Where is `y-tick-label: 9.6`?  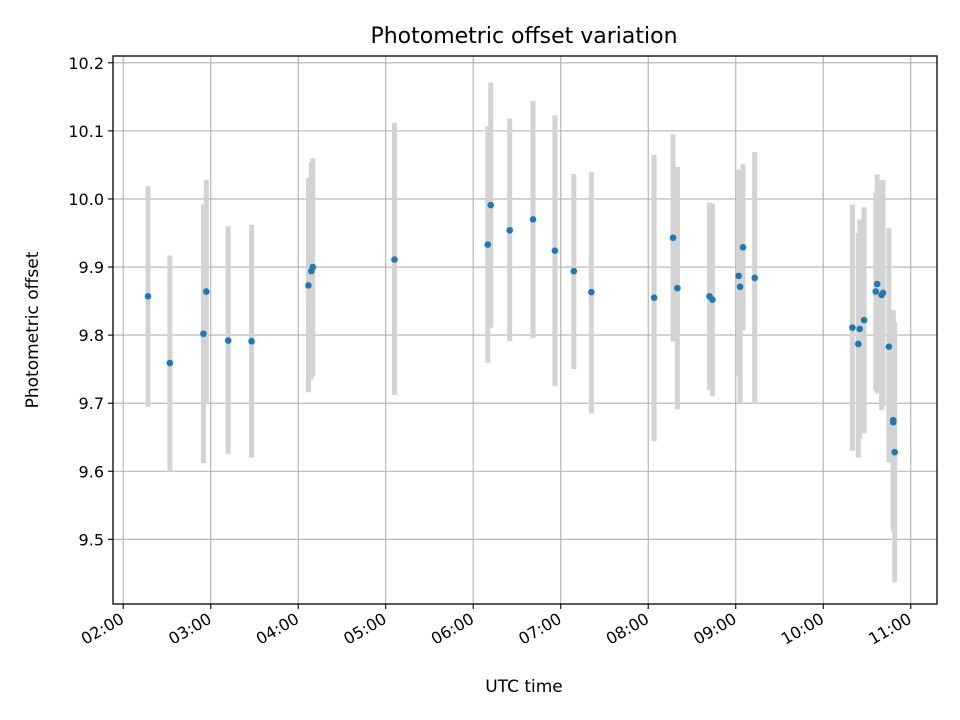 y-tick-label: 9.6 is located at coordinates (91, 471).